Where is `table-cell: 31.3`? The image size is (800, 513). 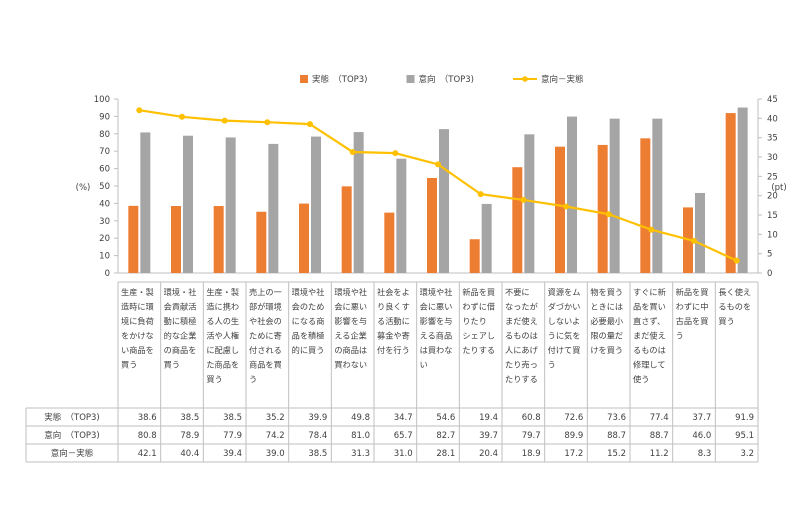
table-cell: 31.3 is located at coordinates (360, 454).